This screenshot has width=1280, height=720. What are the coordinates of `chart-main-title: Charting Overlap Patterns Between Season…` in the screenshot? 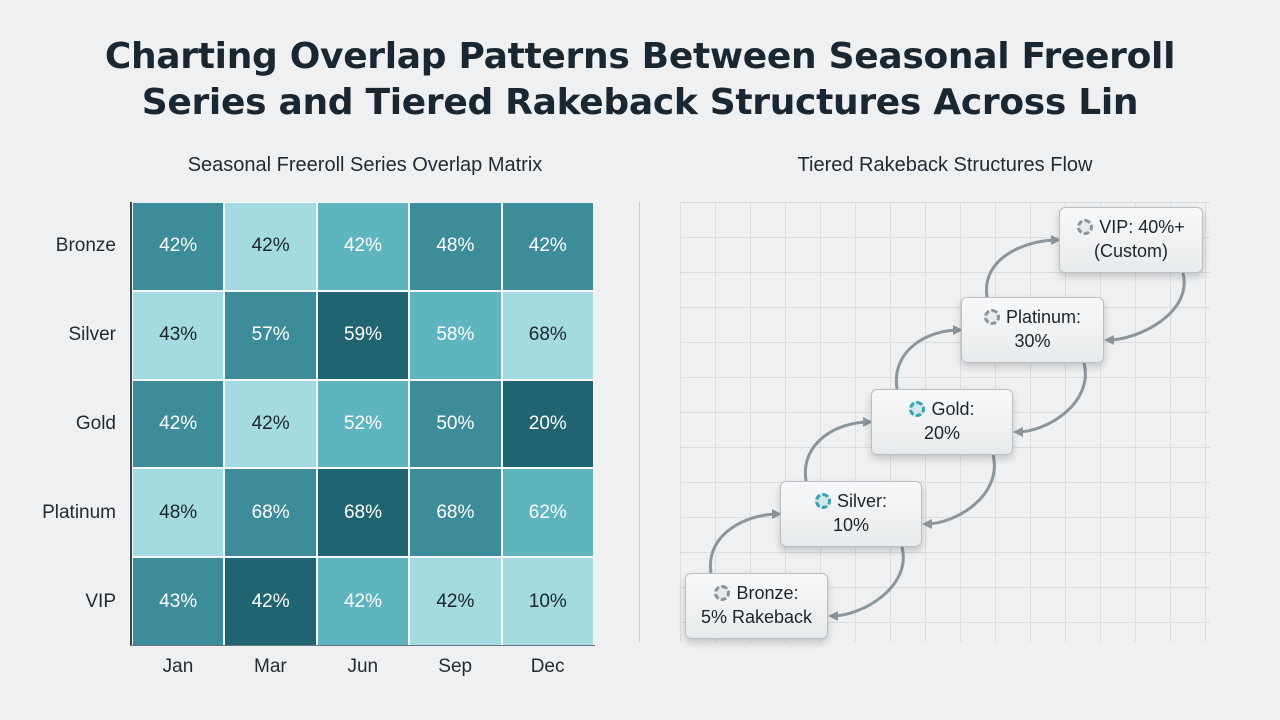 It's located at (640, 80).